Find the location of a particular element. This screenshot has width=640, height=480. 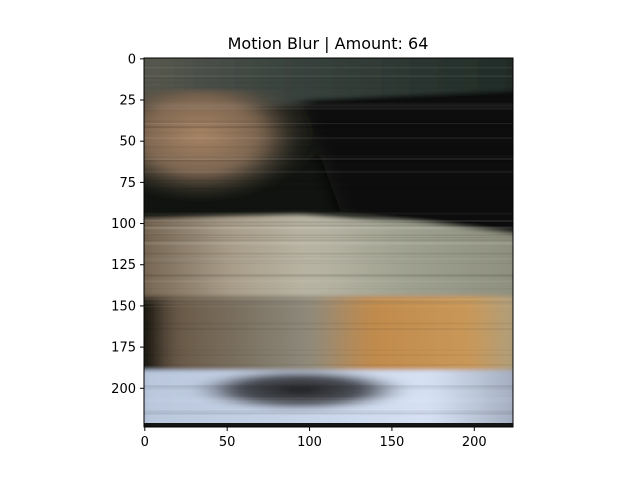

y-tick-label: 75 is located at coordinates (127, 183).